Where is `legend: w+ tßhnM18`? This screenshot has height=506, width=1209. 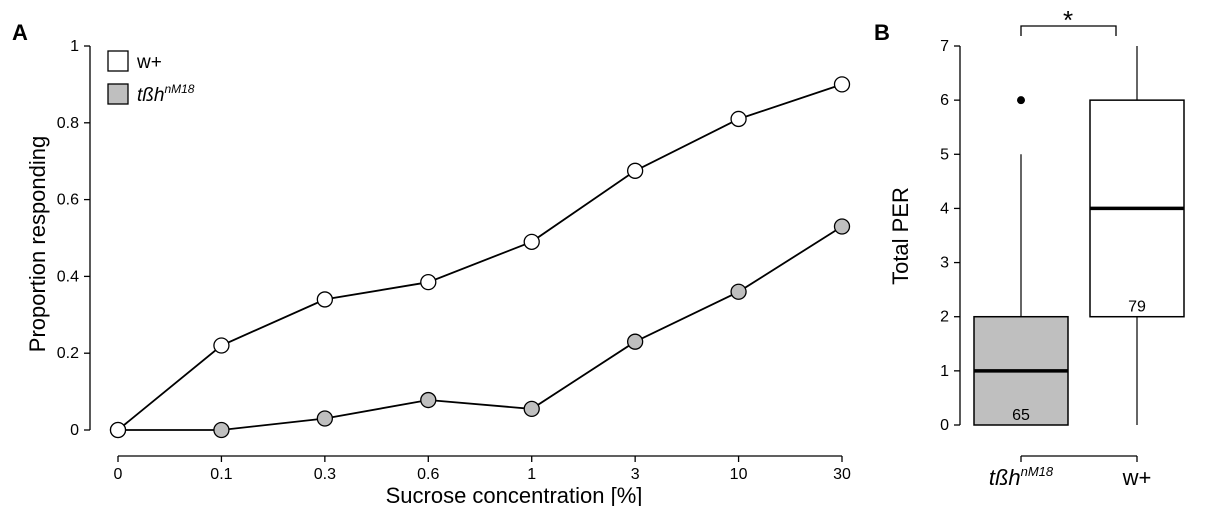 legend: w+ tßhnM18 is located at coordinates (151, 78).